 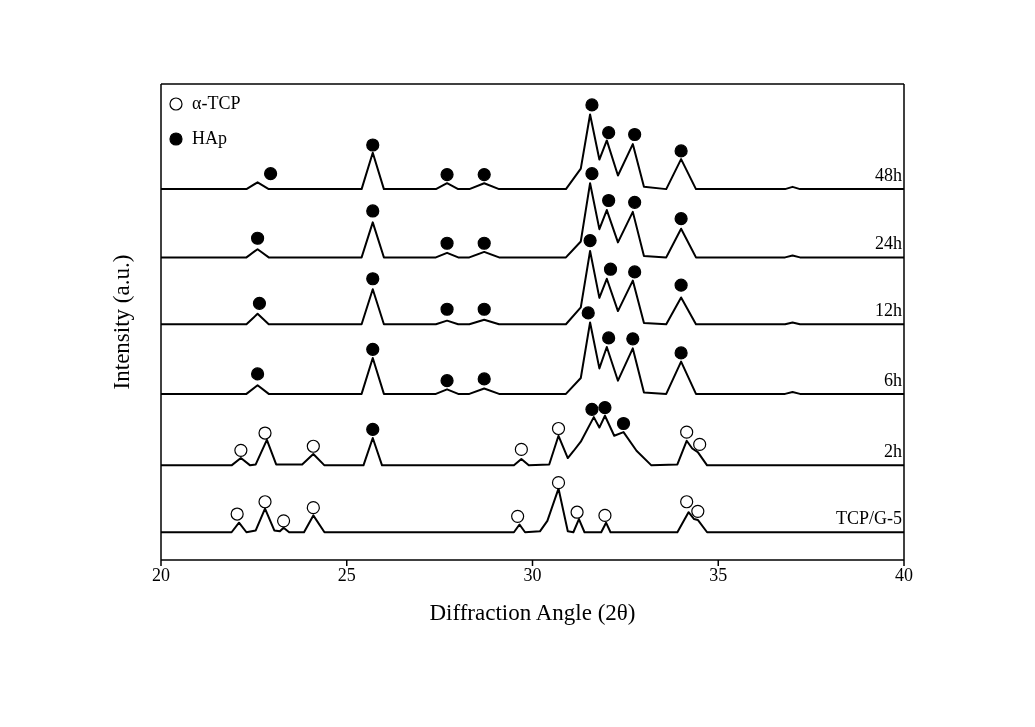 I want to click on series-label: 12h, so click(x=888, y=310).